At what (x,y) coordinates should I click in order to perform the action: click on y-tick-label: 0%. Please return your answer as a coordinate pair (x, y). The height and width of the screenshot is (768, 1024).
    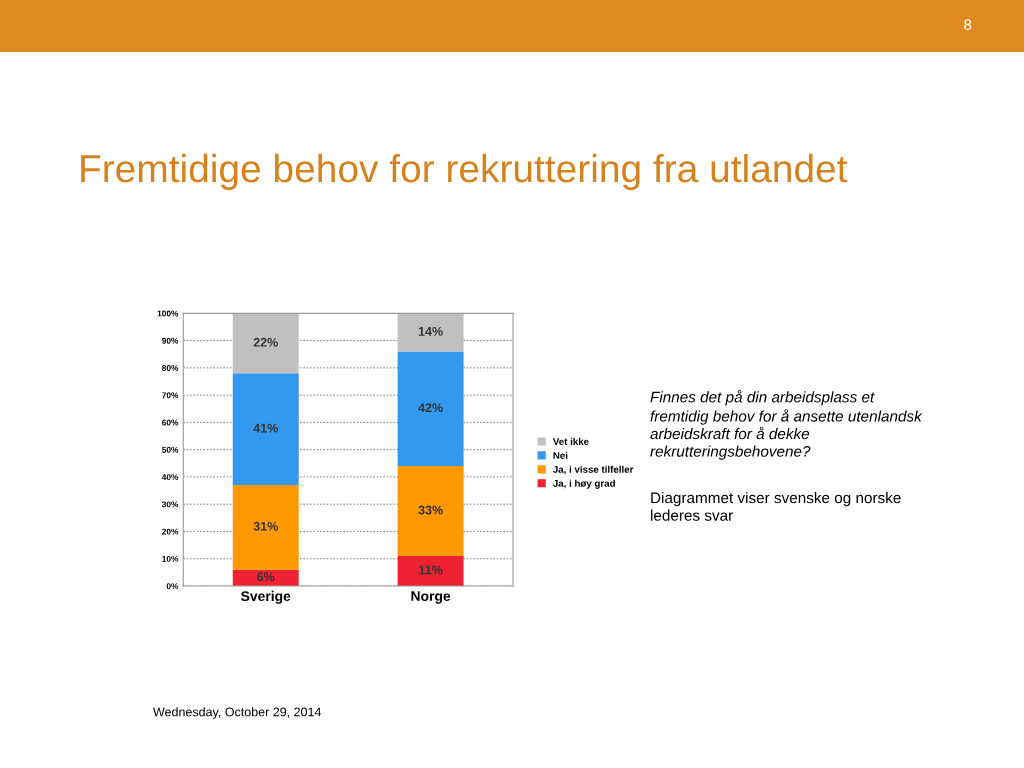
    Looking at the image, I should click on (172, 586).